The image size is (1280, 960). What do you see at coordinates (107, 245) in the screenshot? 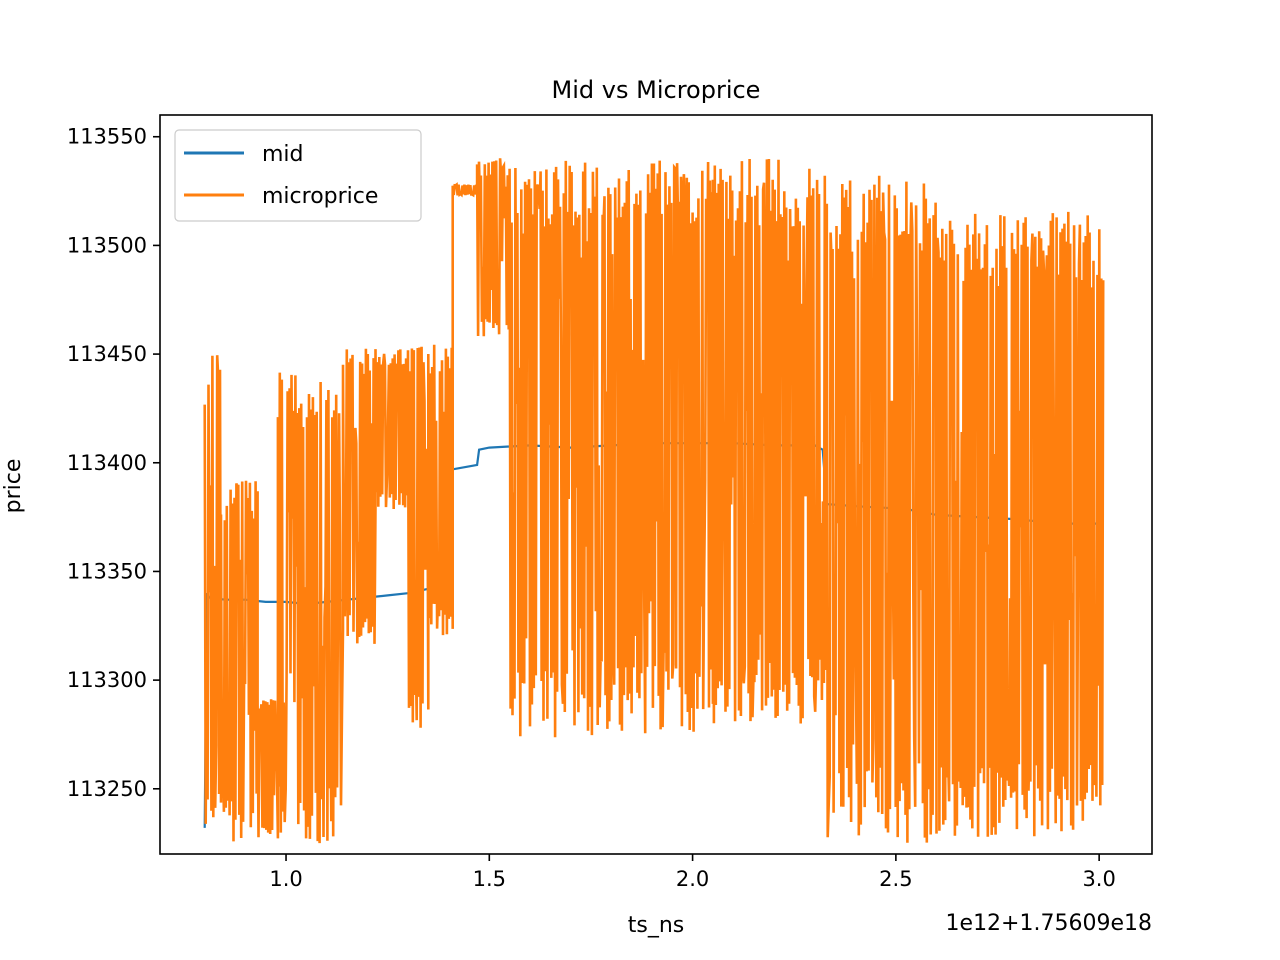
I see `y-tick-label: 113500` at bounding box center [107, 245].